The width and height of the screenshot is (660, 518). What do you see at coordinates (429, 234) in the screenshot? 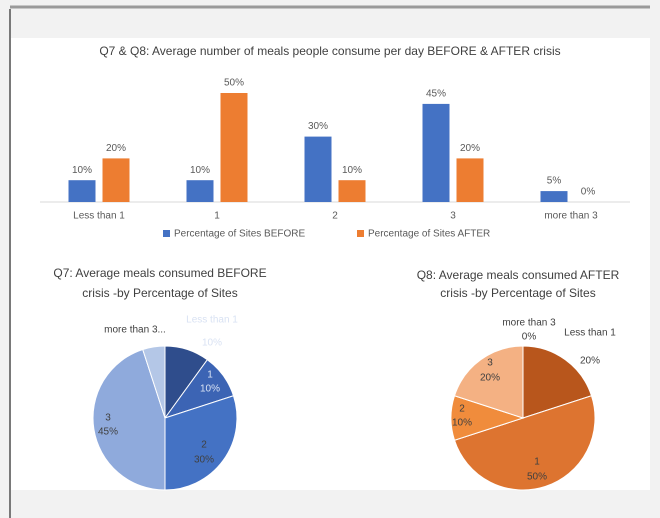
I see `legend-label: Percentage of Sites AFTER` at bounding box center [429, 234].